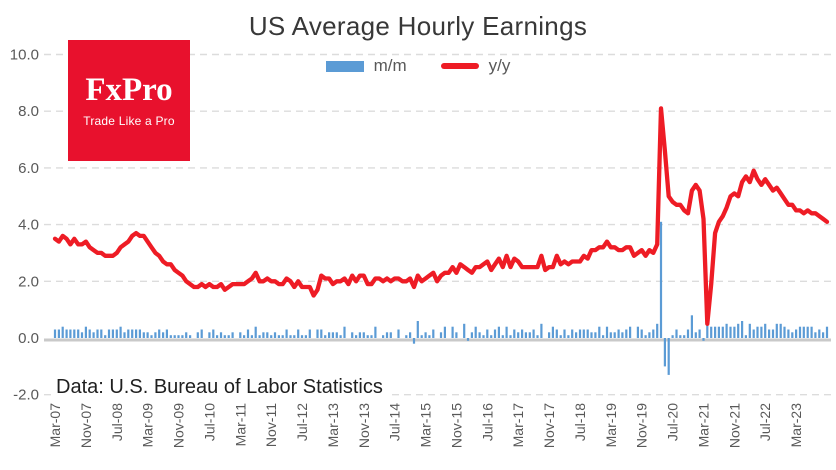 Image resolution: width=836 pixels, height=470 pixels. I want to click on y-axis-tick-label: 0.0, so click(28, 338).